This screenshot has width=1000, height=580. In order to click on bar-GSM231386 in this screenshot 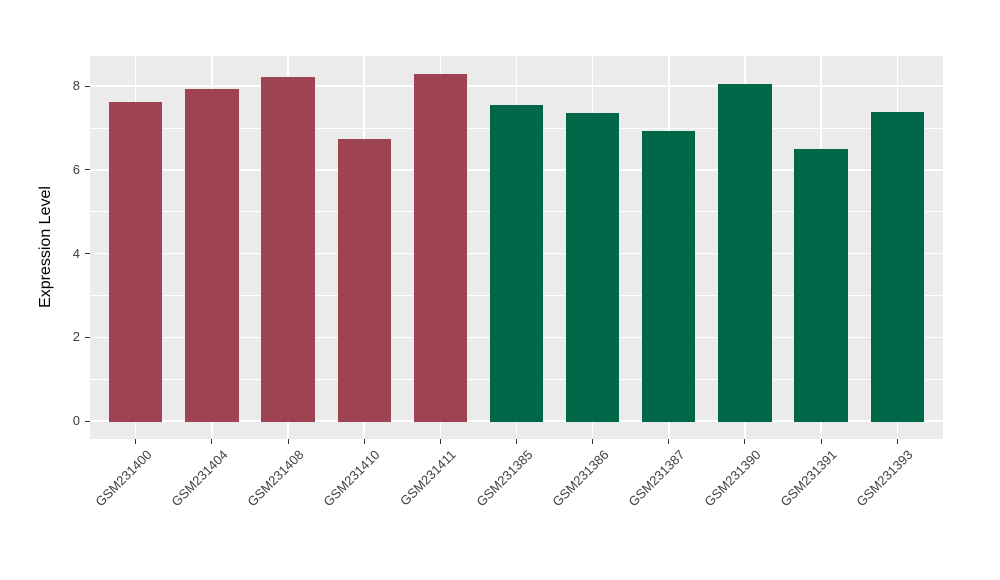, I will do `click(593, 267)`.